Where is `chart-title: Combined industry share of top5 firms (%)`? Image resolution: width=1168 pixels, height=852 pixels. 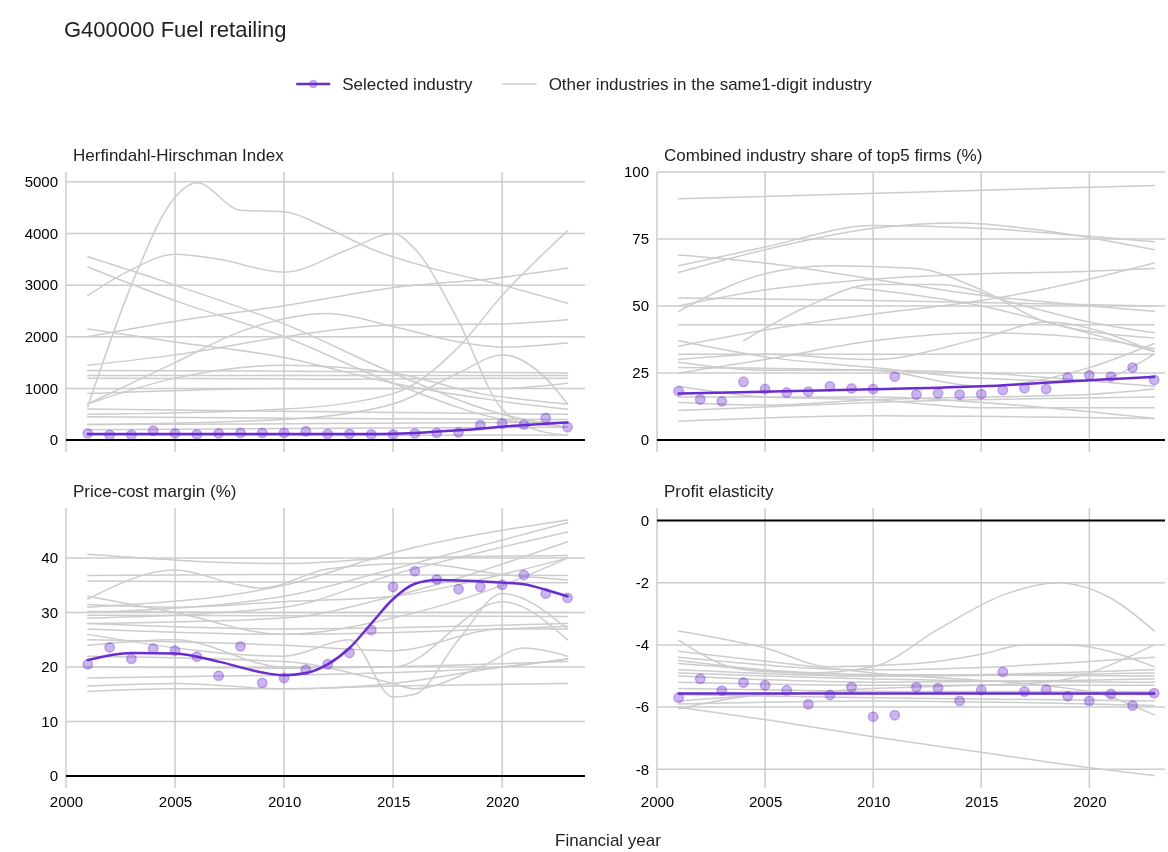
chart-title: Combined industry share of top5 firms (%) is located at coordinates (823, 155).